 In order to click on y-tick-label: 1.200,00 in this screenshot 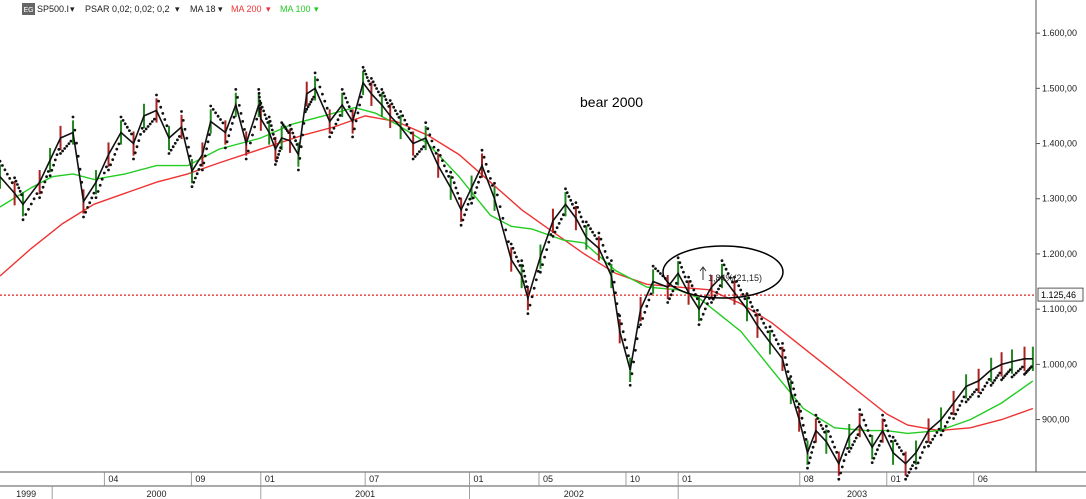, I will do `click(1059, 254)`.